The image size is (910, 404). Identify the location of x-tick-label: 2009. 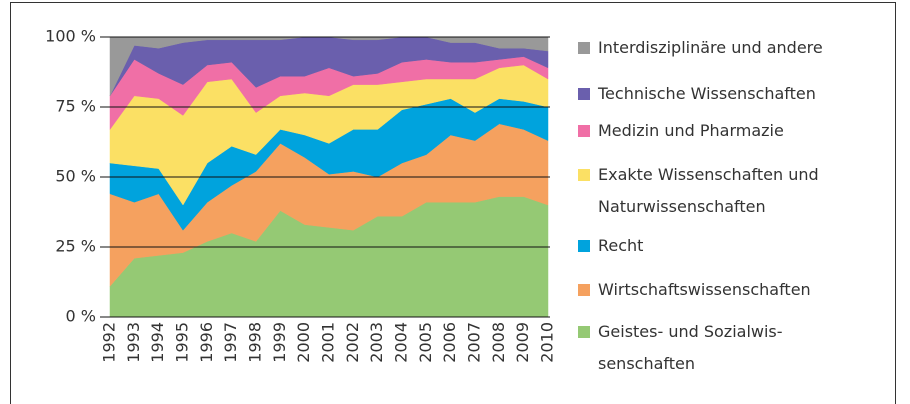
(522, 342).